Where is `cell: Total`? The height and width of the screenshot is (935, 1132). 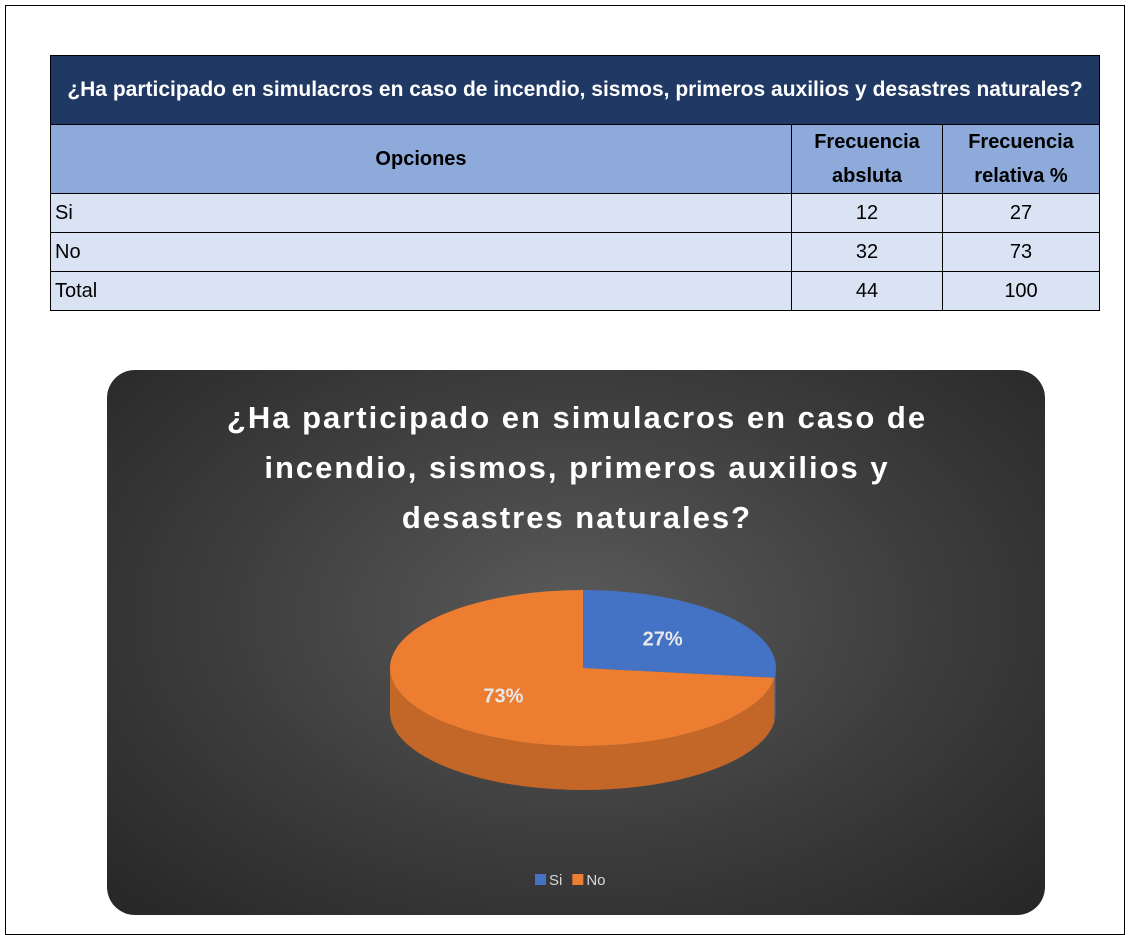 cell: Total is located at coordinates (421, 291).